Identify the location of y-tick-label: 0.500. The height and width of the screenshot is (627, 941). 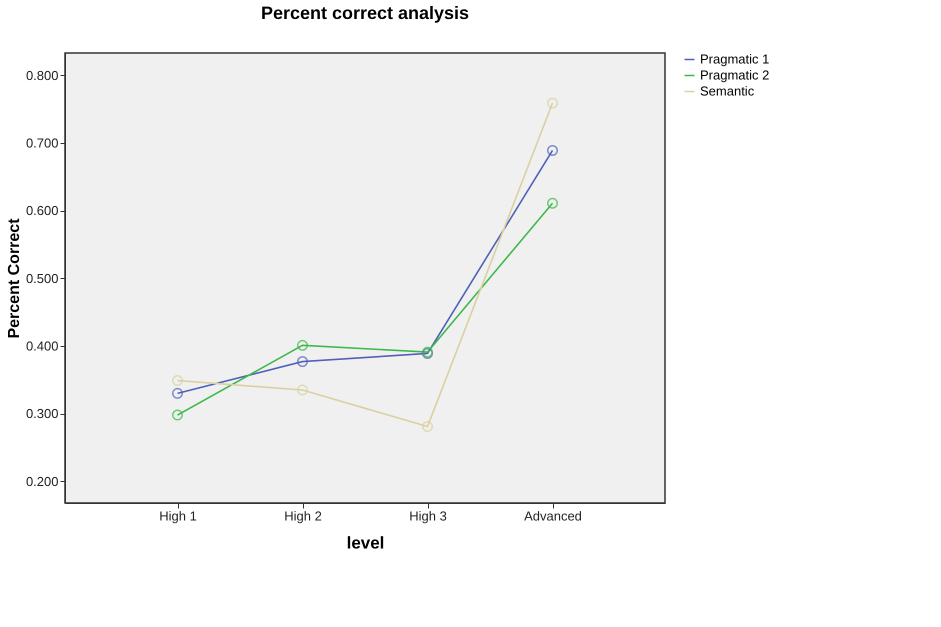
(42, 278).